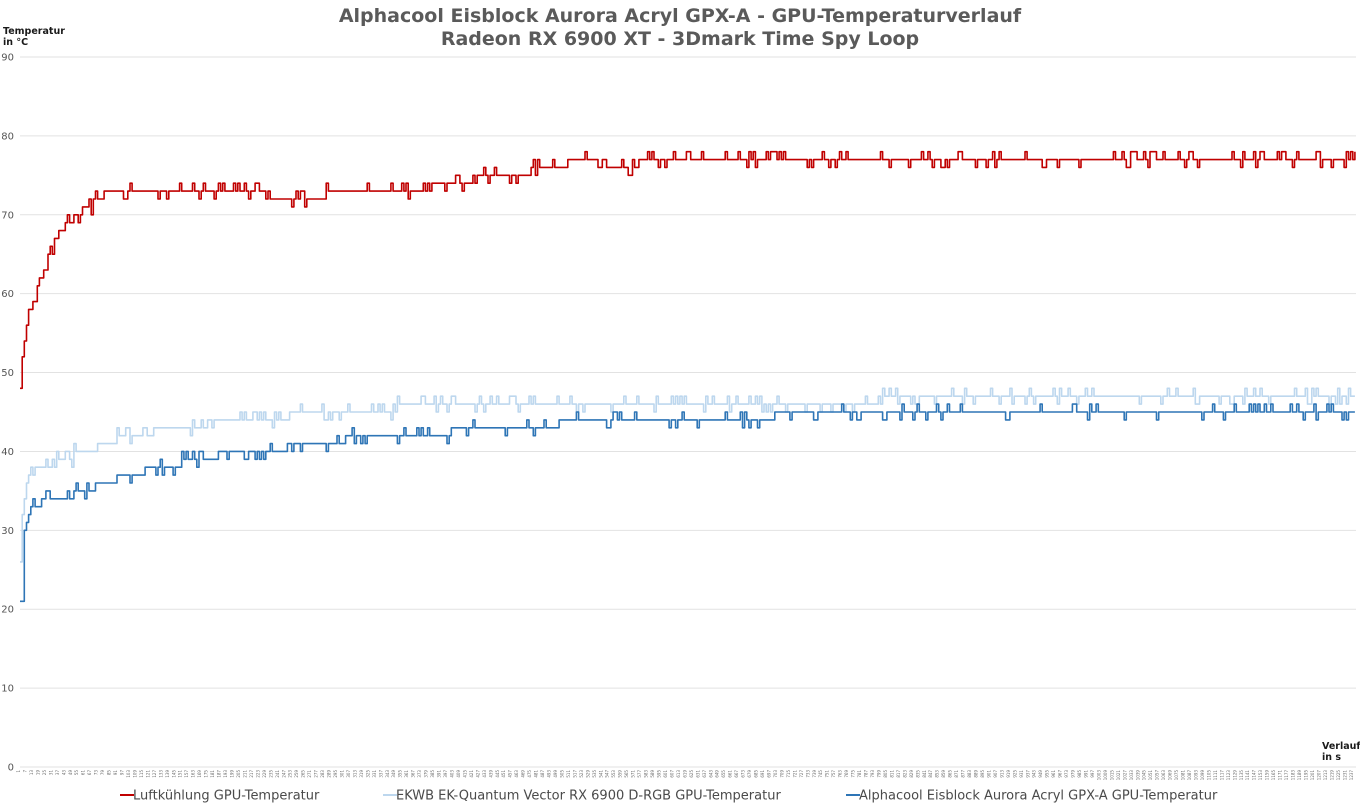 The image size is (1360, 807). What do you see at coordinates (1111, 775) in the screenshot?
I see `x-tick-label: 1015` at bounding box center [1111, 775].